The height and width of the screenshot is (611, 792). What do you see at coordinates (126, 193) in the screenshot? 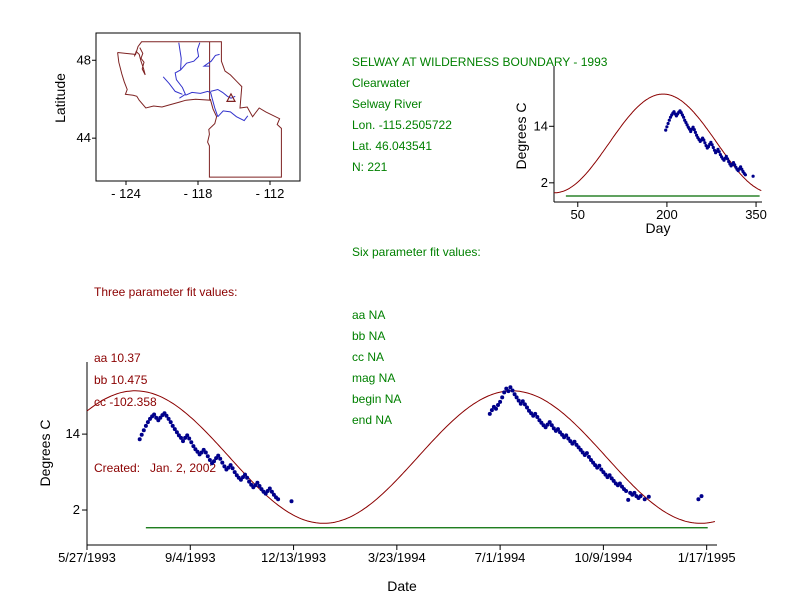
I see `svg-text: - 124` at bounding box center [126, 193].